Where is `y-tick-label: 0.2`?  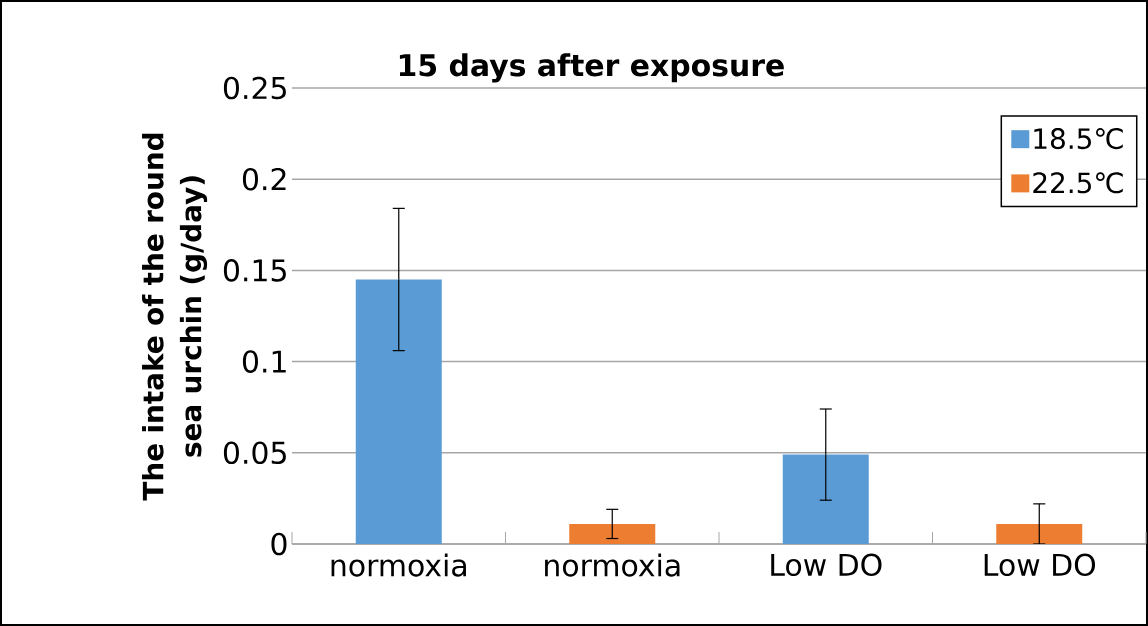
y-tick-label: 0.2 is located at coordinates (264, 179).